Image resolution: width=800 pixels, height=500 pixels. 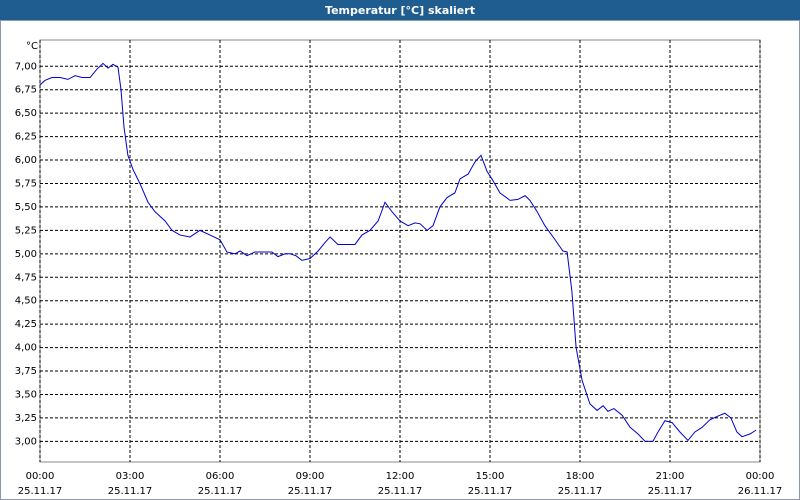 What do you see at coordinates (26, 90) in the screenshot?
I see `y-tick-label: 6,75` at bounding box center [26, 90].